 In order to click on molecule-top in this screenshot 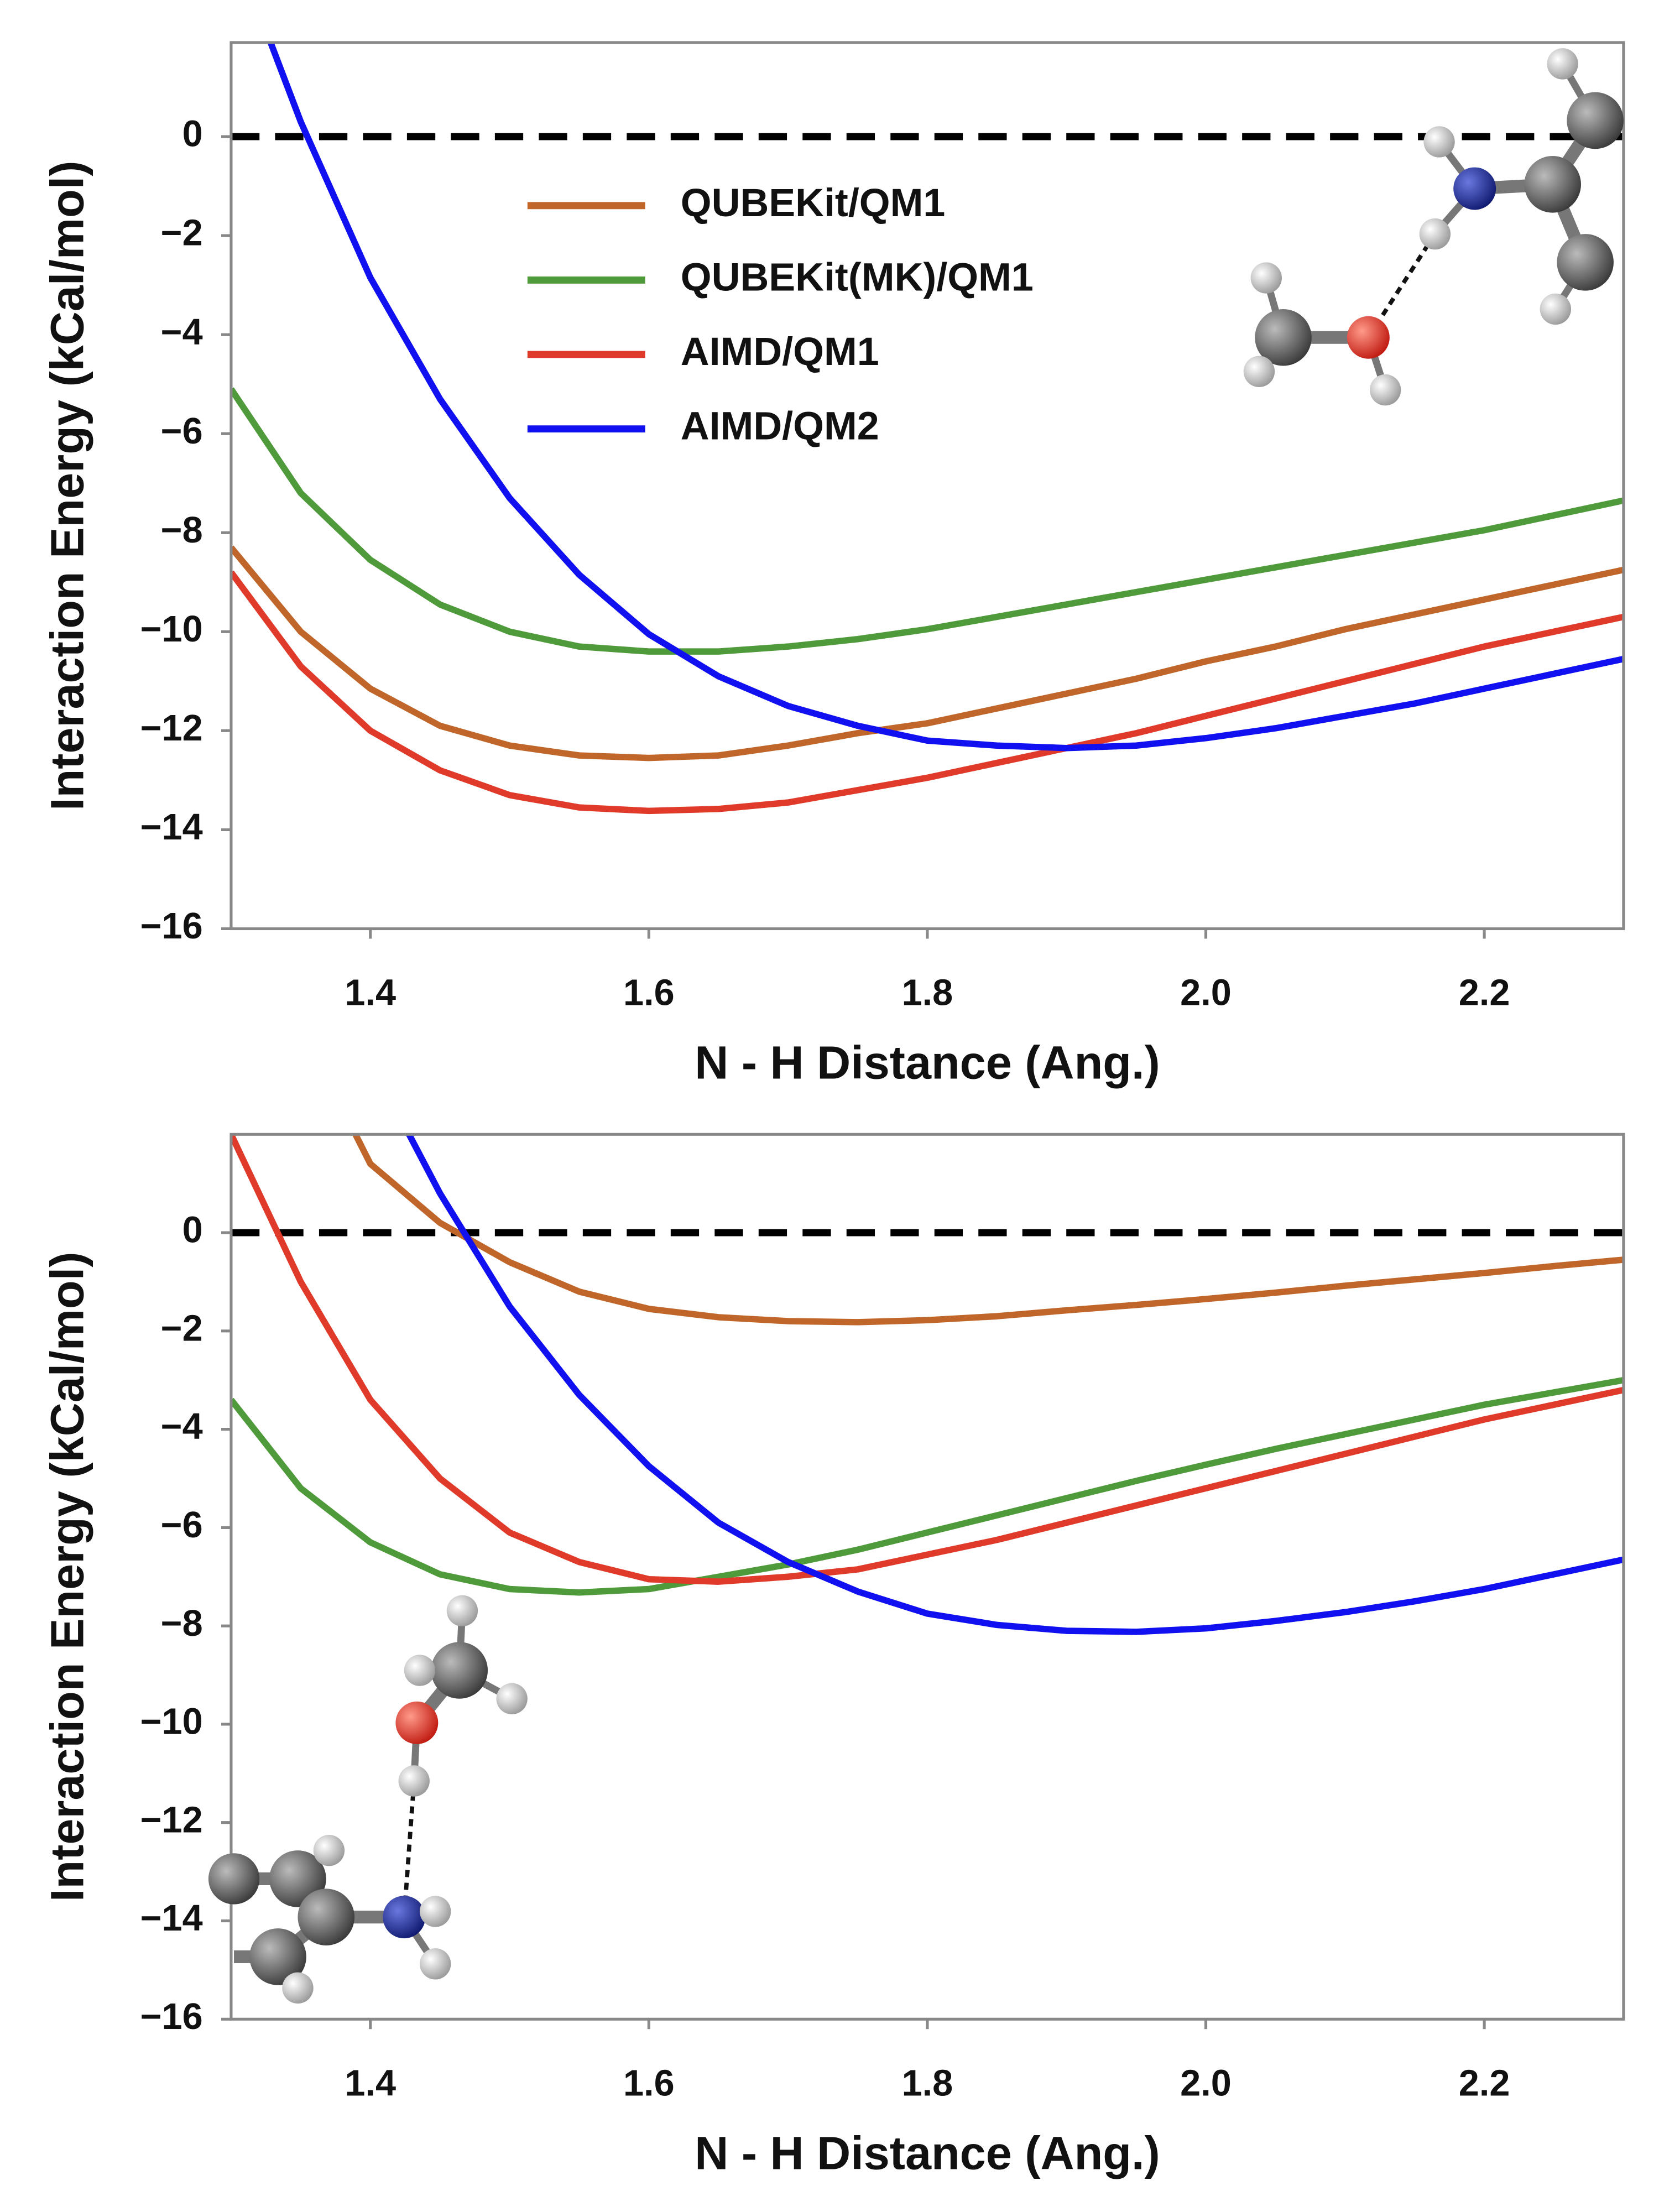, I will do `click(1434, 227)`.